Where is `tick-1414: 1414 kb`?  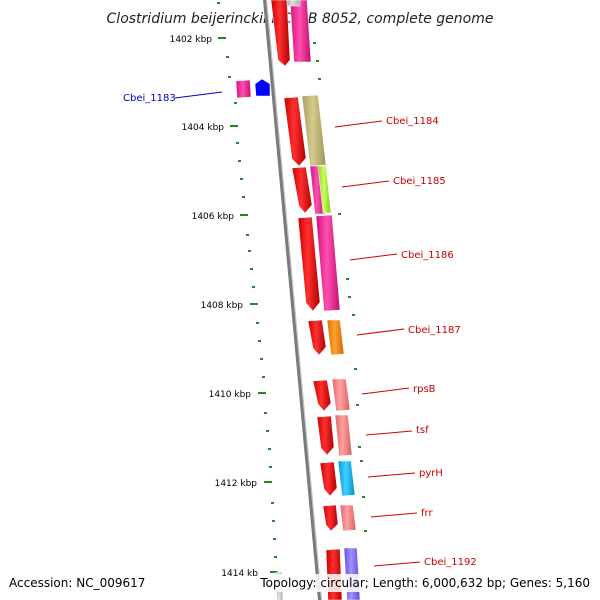 tick-1414: 1414 kb is located at coordinates (249, 574).